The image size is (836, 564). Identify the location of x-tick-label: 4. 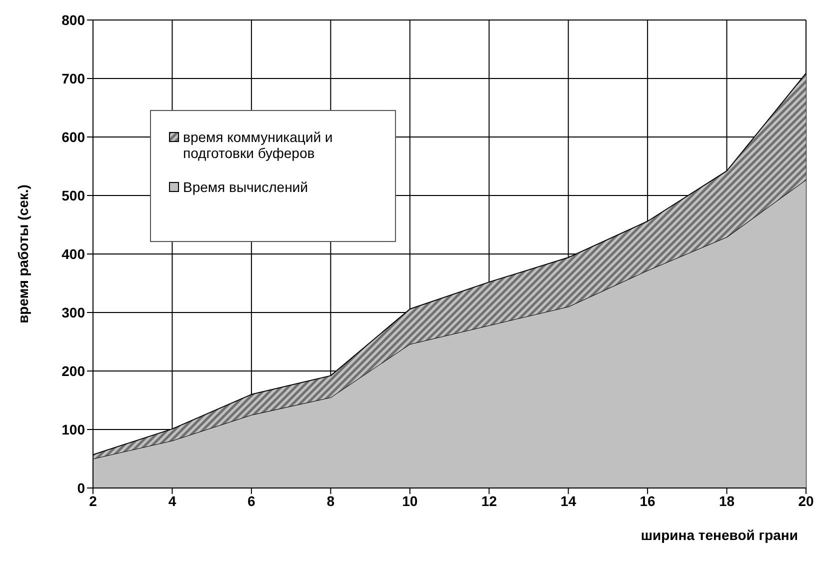
(172, 500).